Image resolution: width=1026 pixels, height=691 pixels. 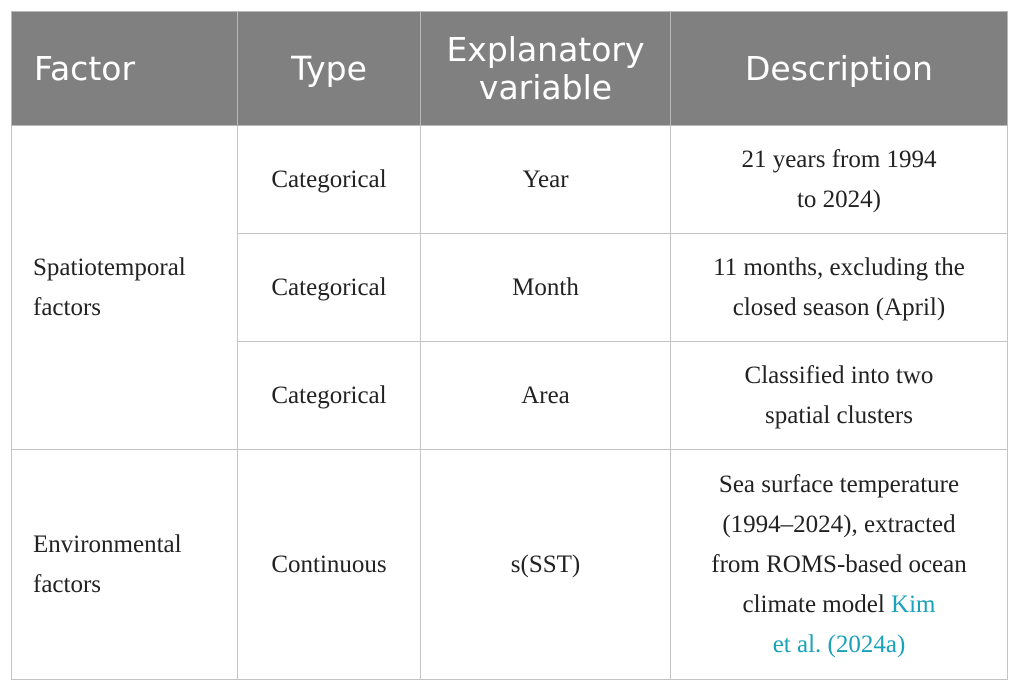 I want to click on description-line: climate model Kim, so click(x=839, y=605).